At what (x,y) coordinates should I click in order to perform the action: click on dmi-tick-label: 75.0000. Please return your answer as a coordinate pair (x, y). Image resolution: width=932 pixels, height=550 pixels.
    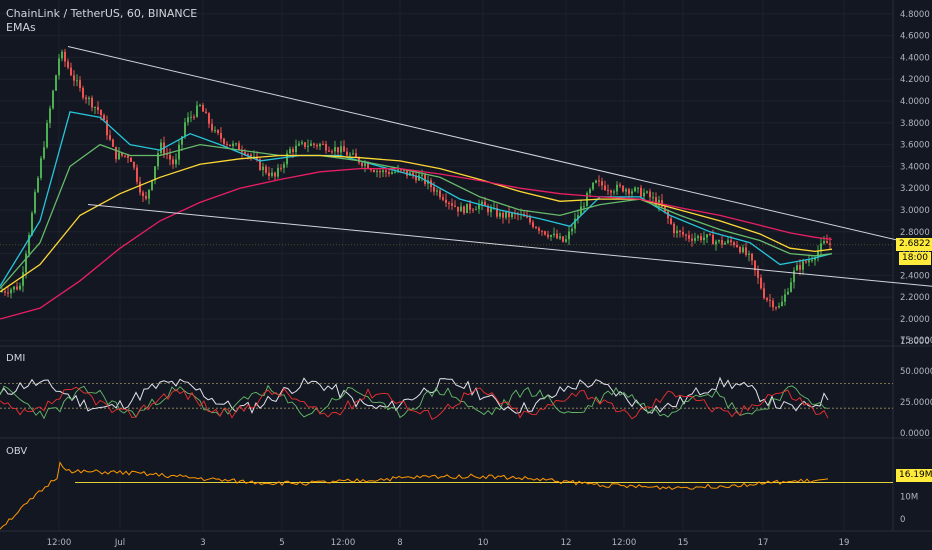
    Looking at the image, I should click on (916, 341).